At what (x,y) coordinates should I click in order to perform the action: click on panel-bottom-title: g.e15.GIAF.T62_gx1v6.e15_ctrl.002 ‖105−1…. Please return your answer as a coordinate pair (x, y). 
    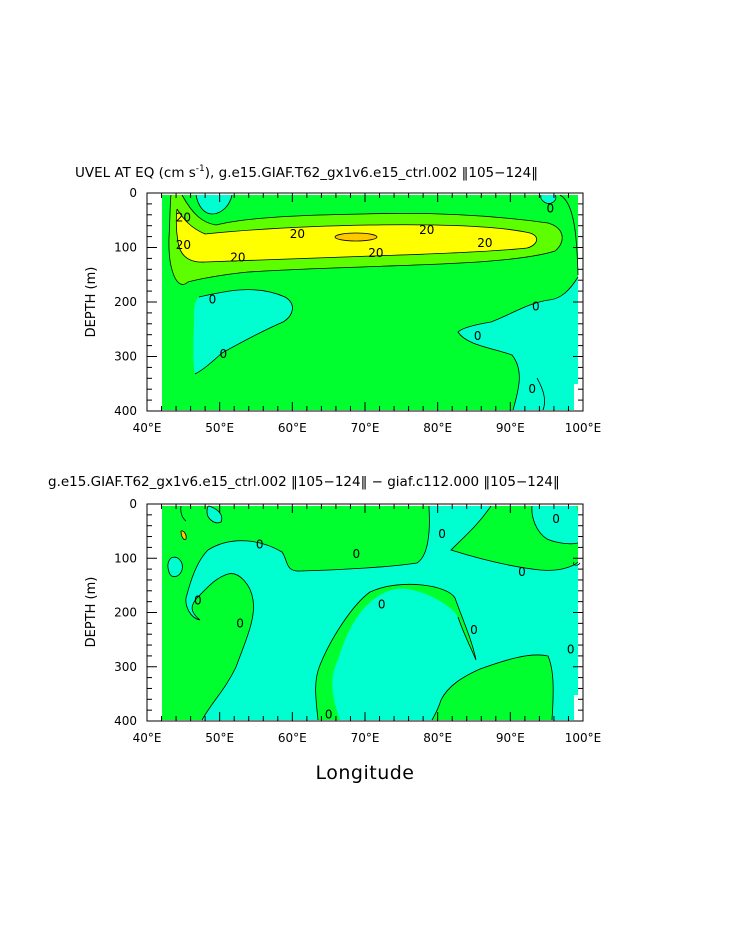
    Looking at the image, I should click on (304, 482).